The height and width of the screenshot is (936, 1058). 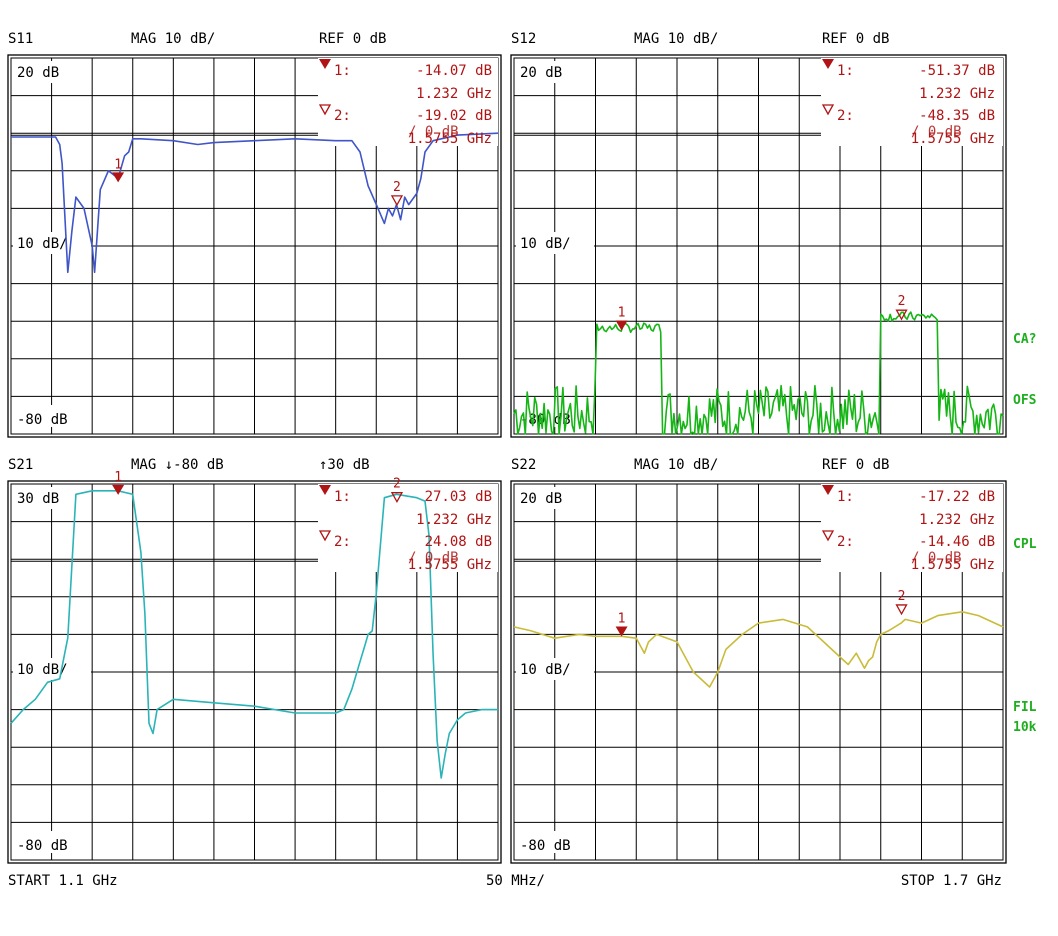 What do you see at coordinates (523, 39) in the screenshot?
I see `param-label: S12` at bounding box center [523, 39].